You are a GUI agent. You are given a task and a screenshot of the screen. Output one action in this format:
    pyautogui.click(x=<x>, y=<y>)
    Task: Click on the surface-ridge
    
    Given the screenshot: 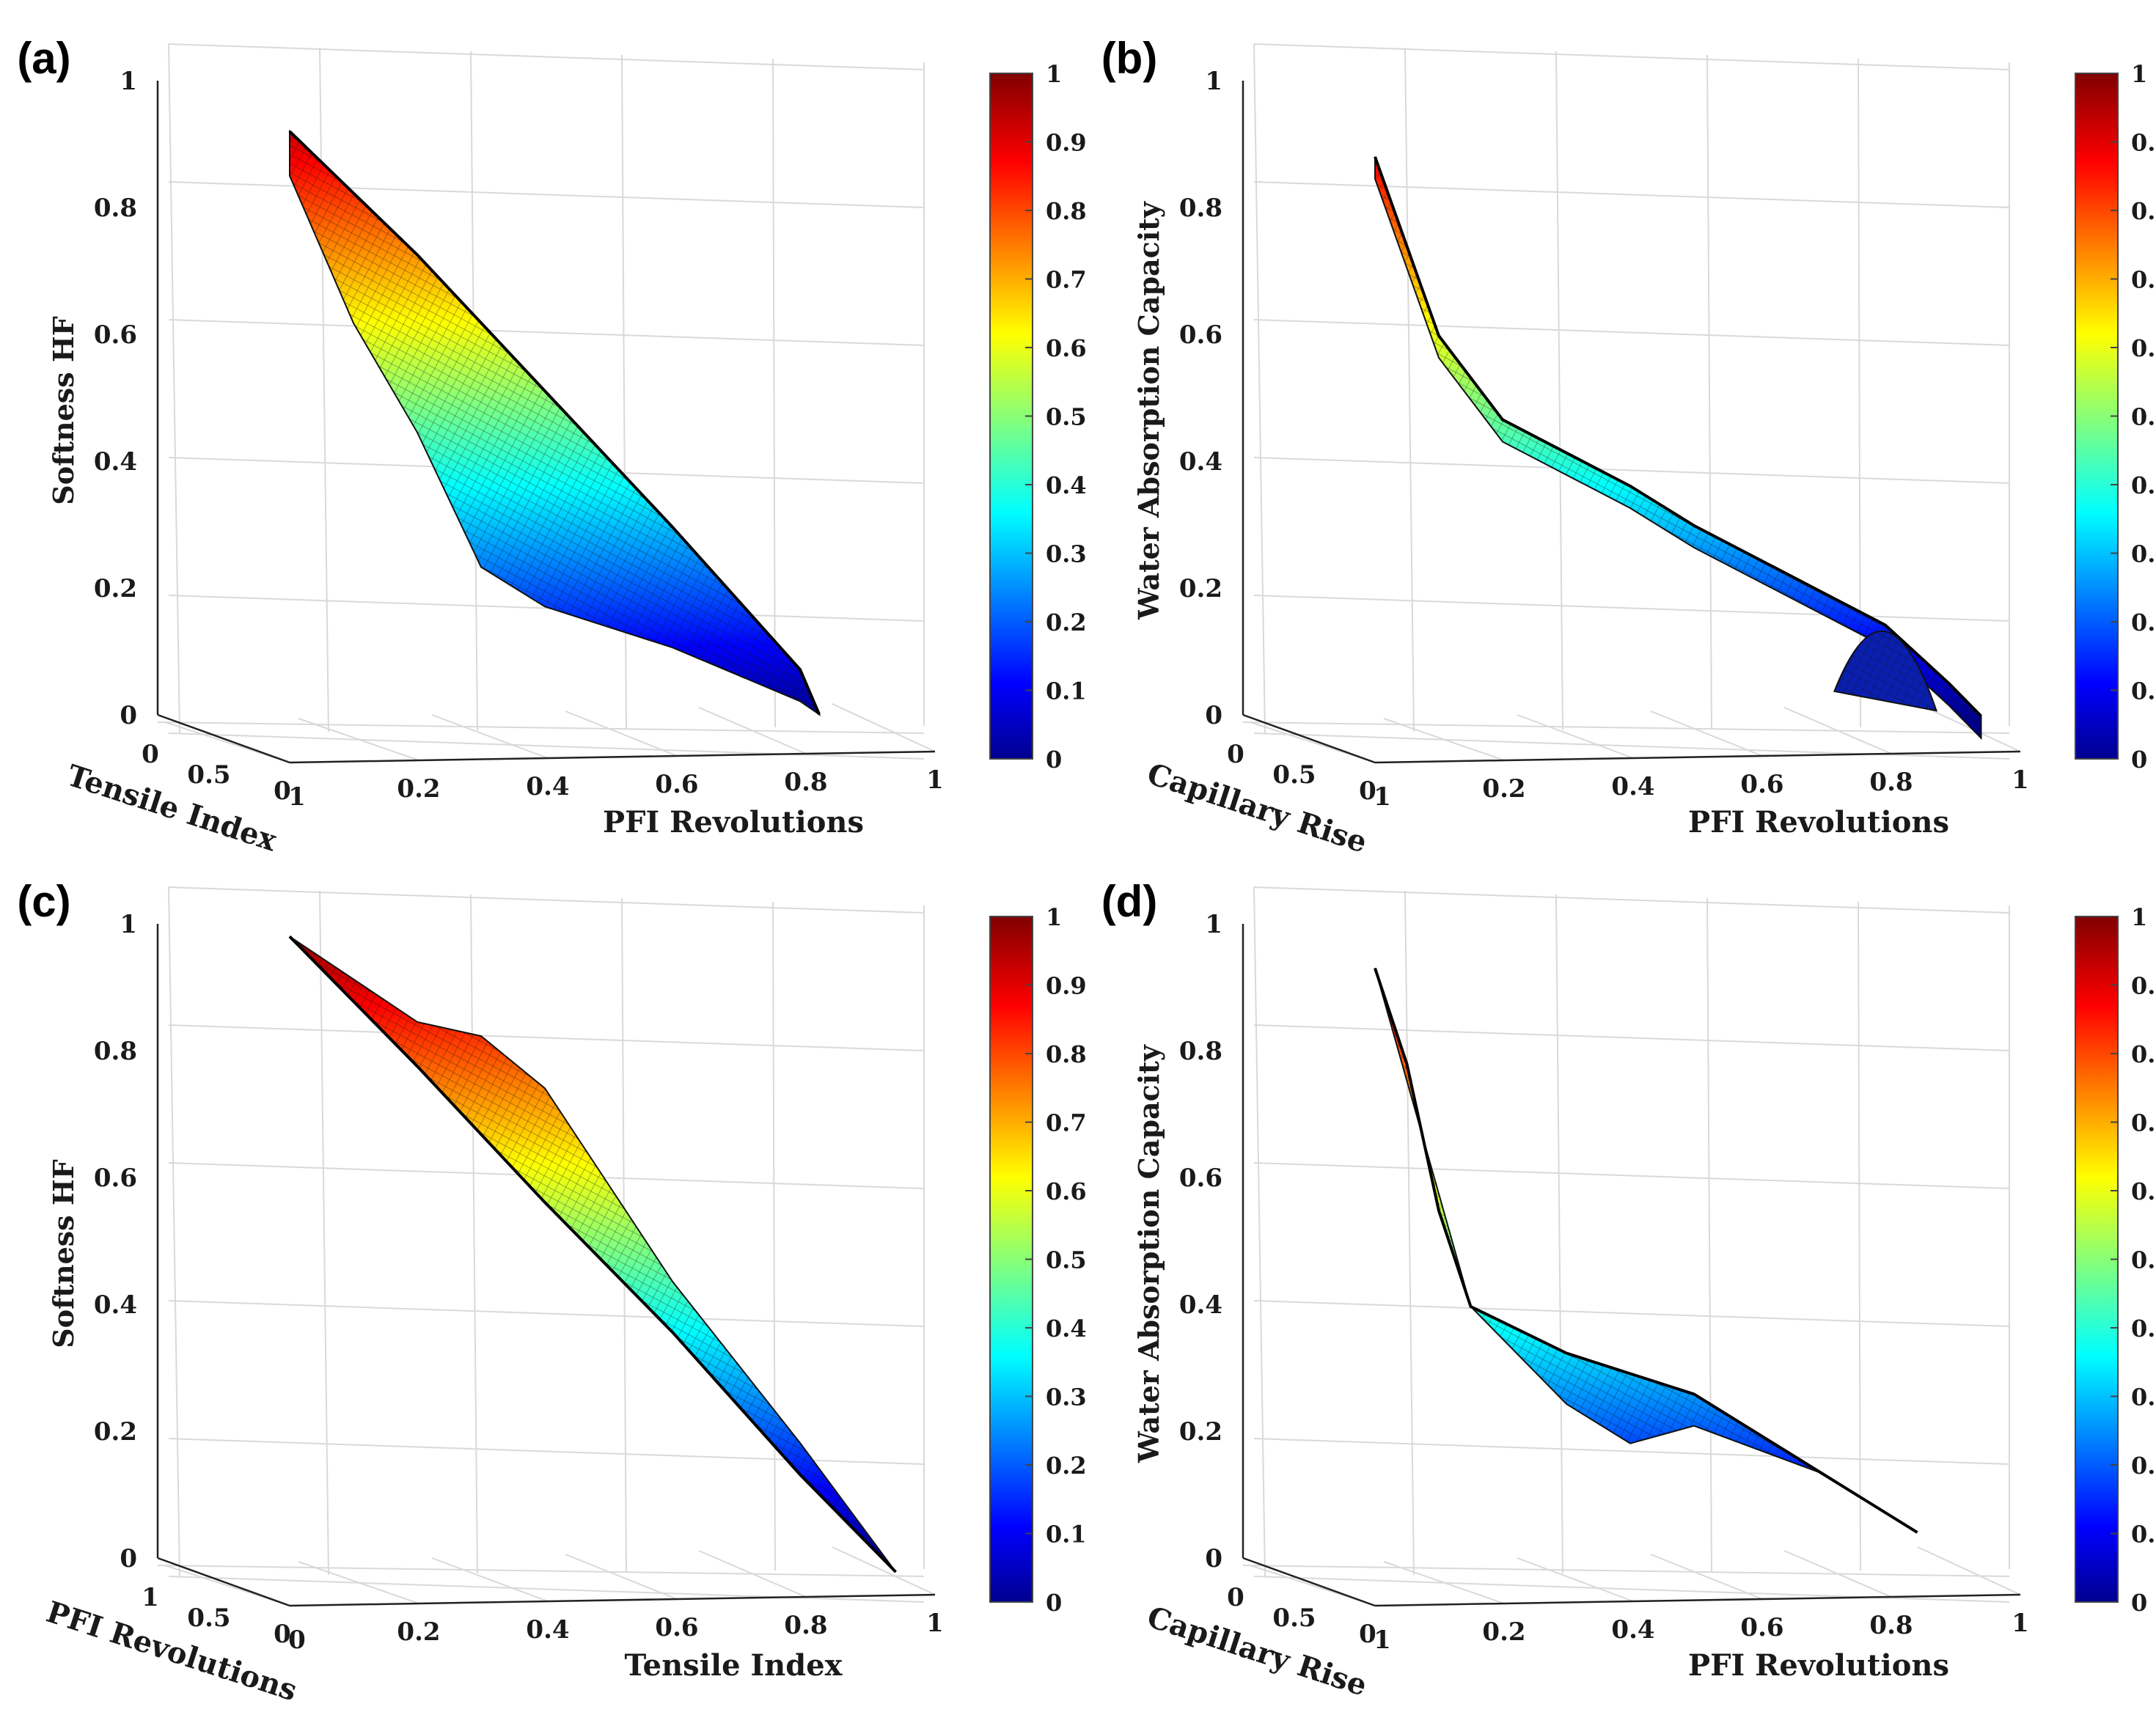 What is the action you would take?
    pyautogui.click(x=1646, y=1250)
    